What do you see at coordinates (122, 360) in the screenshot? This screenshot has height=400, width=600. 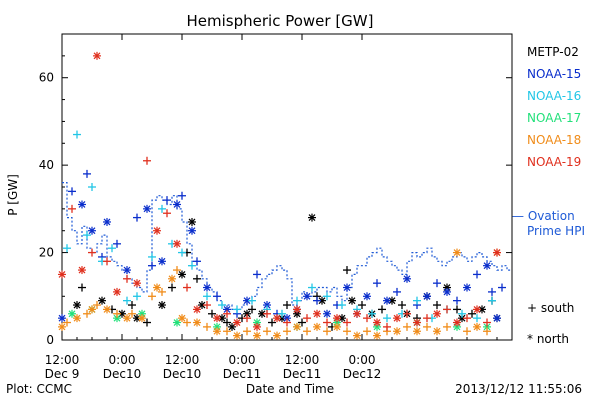 I see `x-tick-label-time-1: 0:00` at bounding box center [122, 360].